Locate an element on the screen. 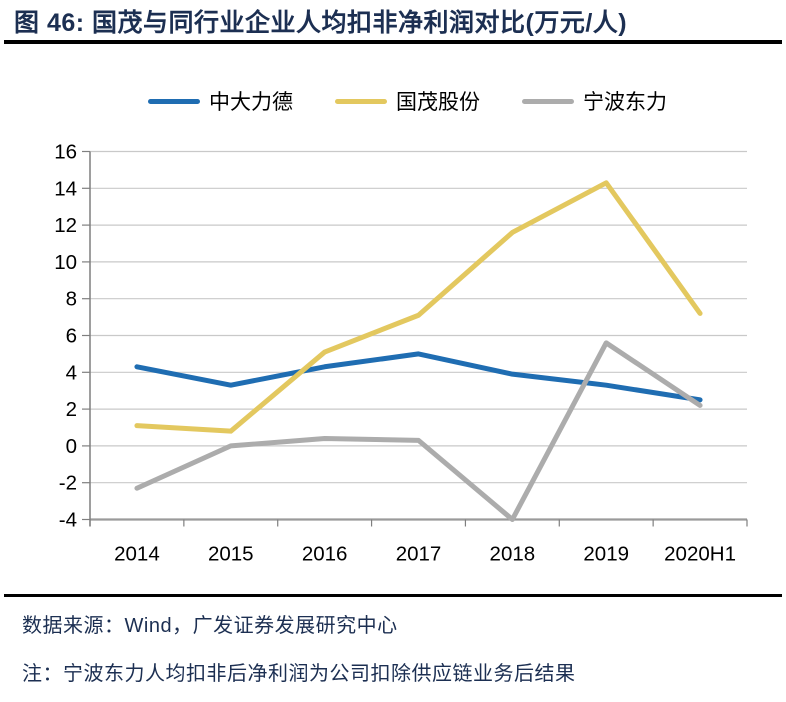 The height and width of the screenshot is (702, 786). legend-label: 中大力德 is located at coordinates (251, 102).